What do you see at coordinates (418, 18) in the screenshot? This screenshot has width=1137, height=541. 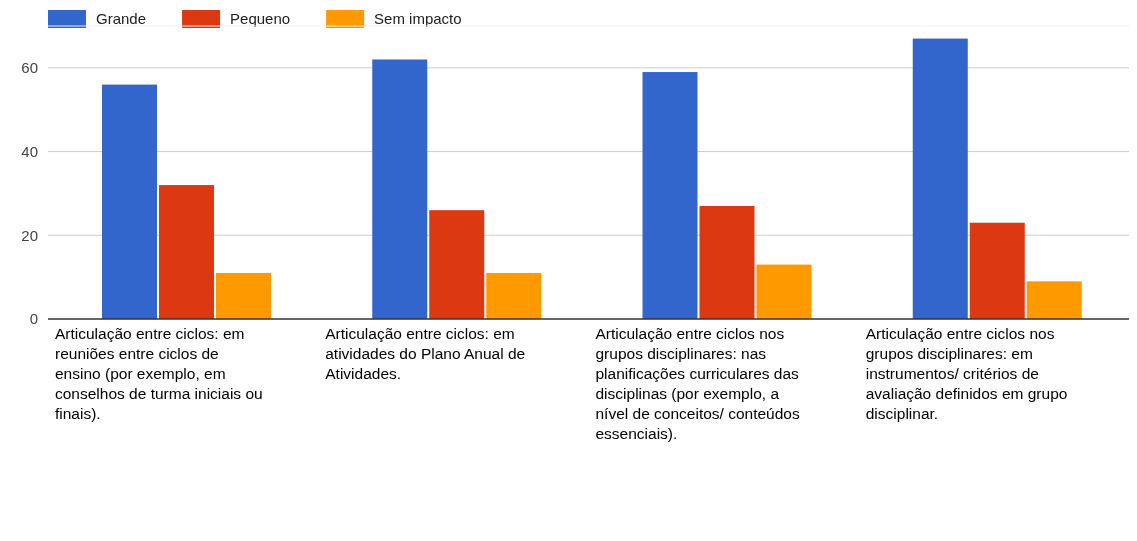 I see `legend-label: Sem impacto` at bounding box center [418, 18].